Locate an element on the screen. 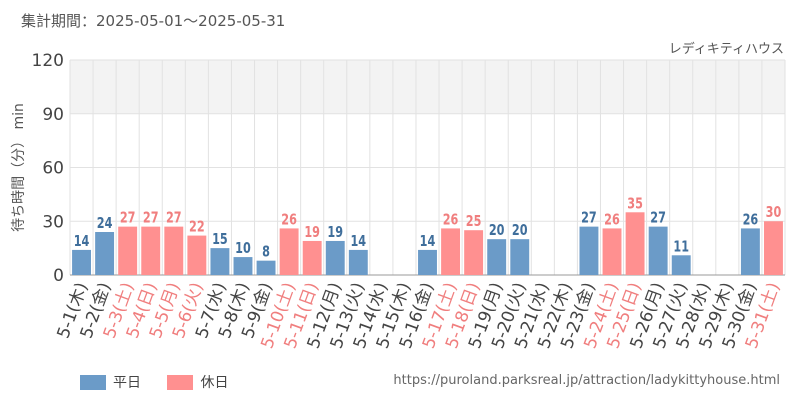  legend-holiday-label: 休日 is located at coordinates (214, 383).